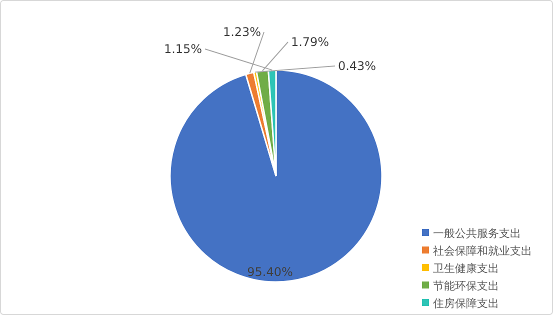 Image resolution: width=553 pixels, height=315 pixels. What do you see at coordinates (477, 233) in the screenshot?
I see `legend-label: 一般公共服务支出` at bounding box center [477, 233].